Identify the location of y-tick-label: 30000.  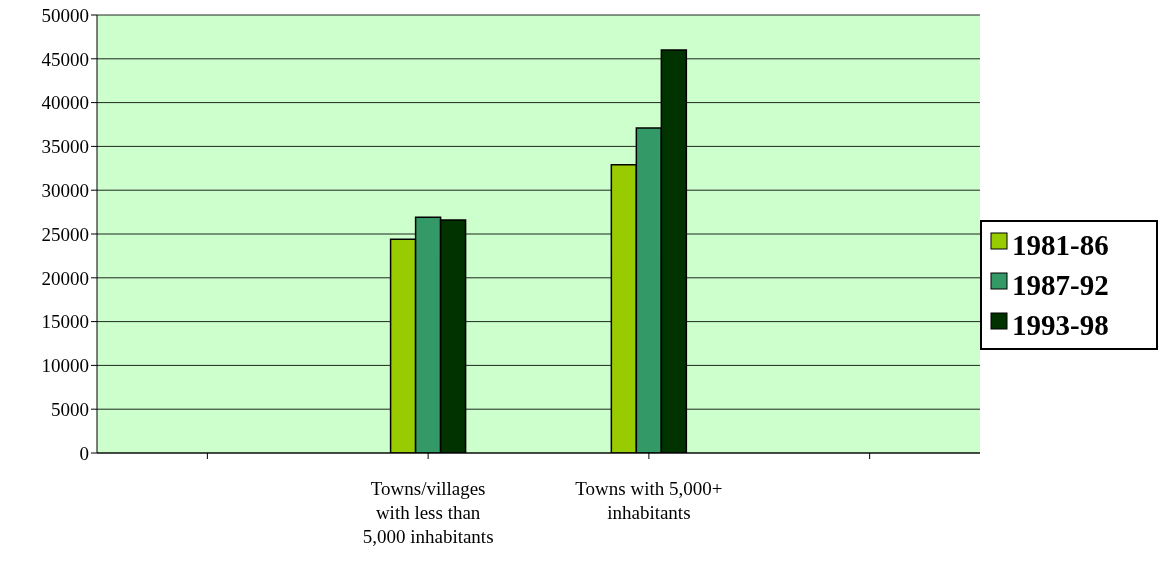
(65, 190).